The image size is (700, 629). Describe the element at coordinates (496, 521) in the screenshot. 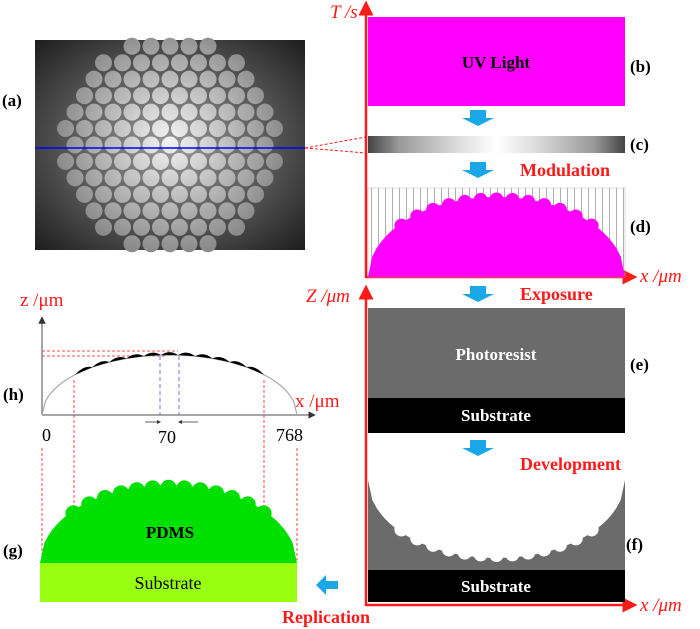

I see `developed-cavity` at that location.